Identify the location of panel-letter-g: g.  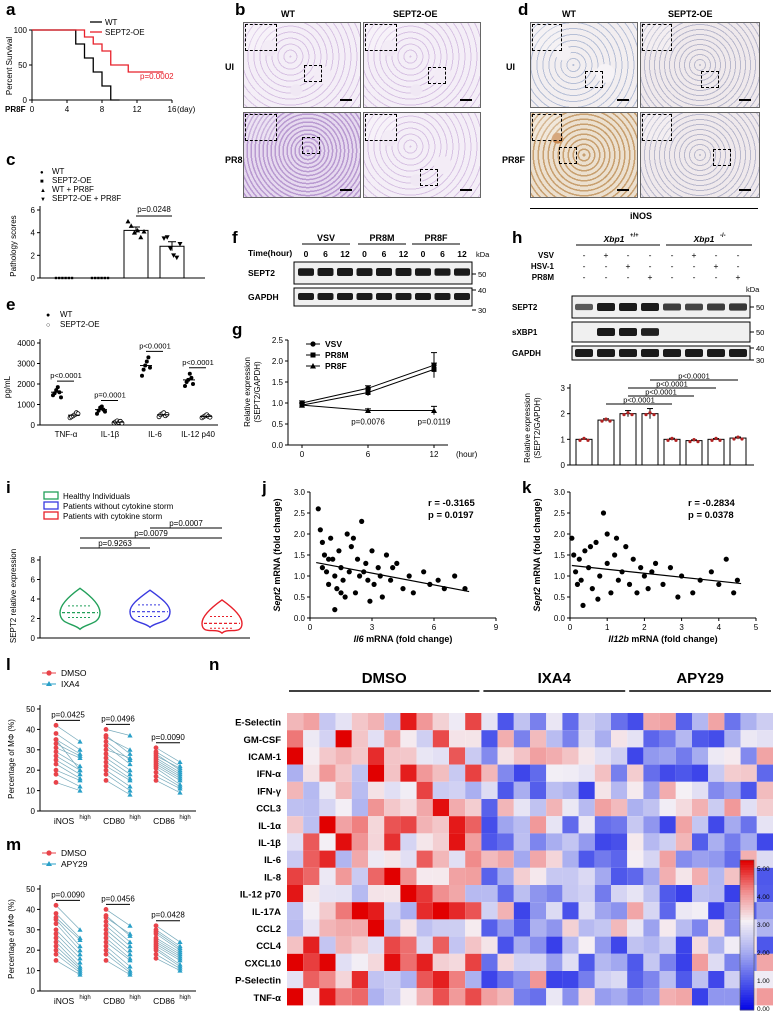
(237, 329).